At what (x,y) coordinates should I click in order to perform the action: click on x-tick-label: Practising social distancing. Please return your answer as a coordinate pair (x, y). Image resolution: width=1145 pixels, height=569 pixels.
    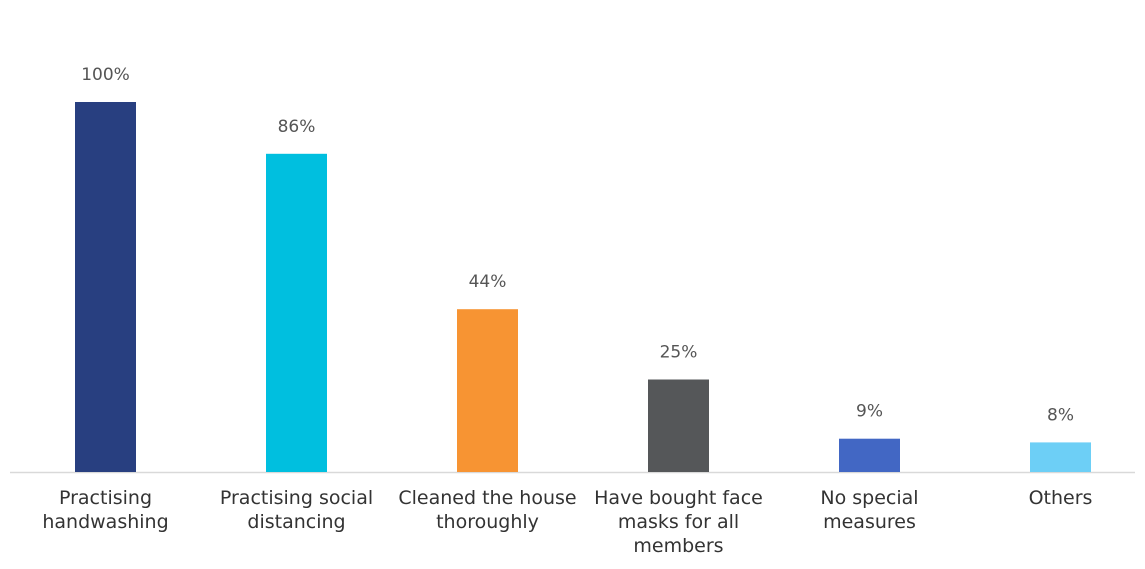
    Looking at the image, I should click on (296, 510).